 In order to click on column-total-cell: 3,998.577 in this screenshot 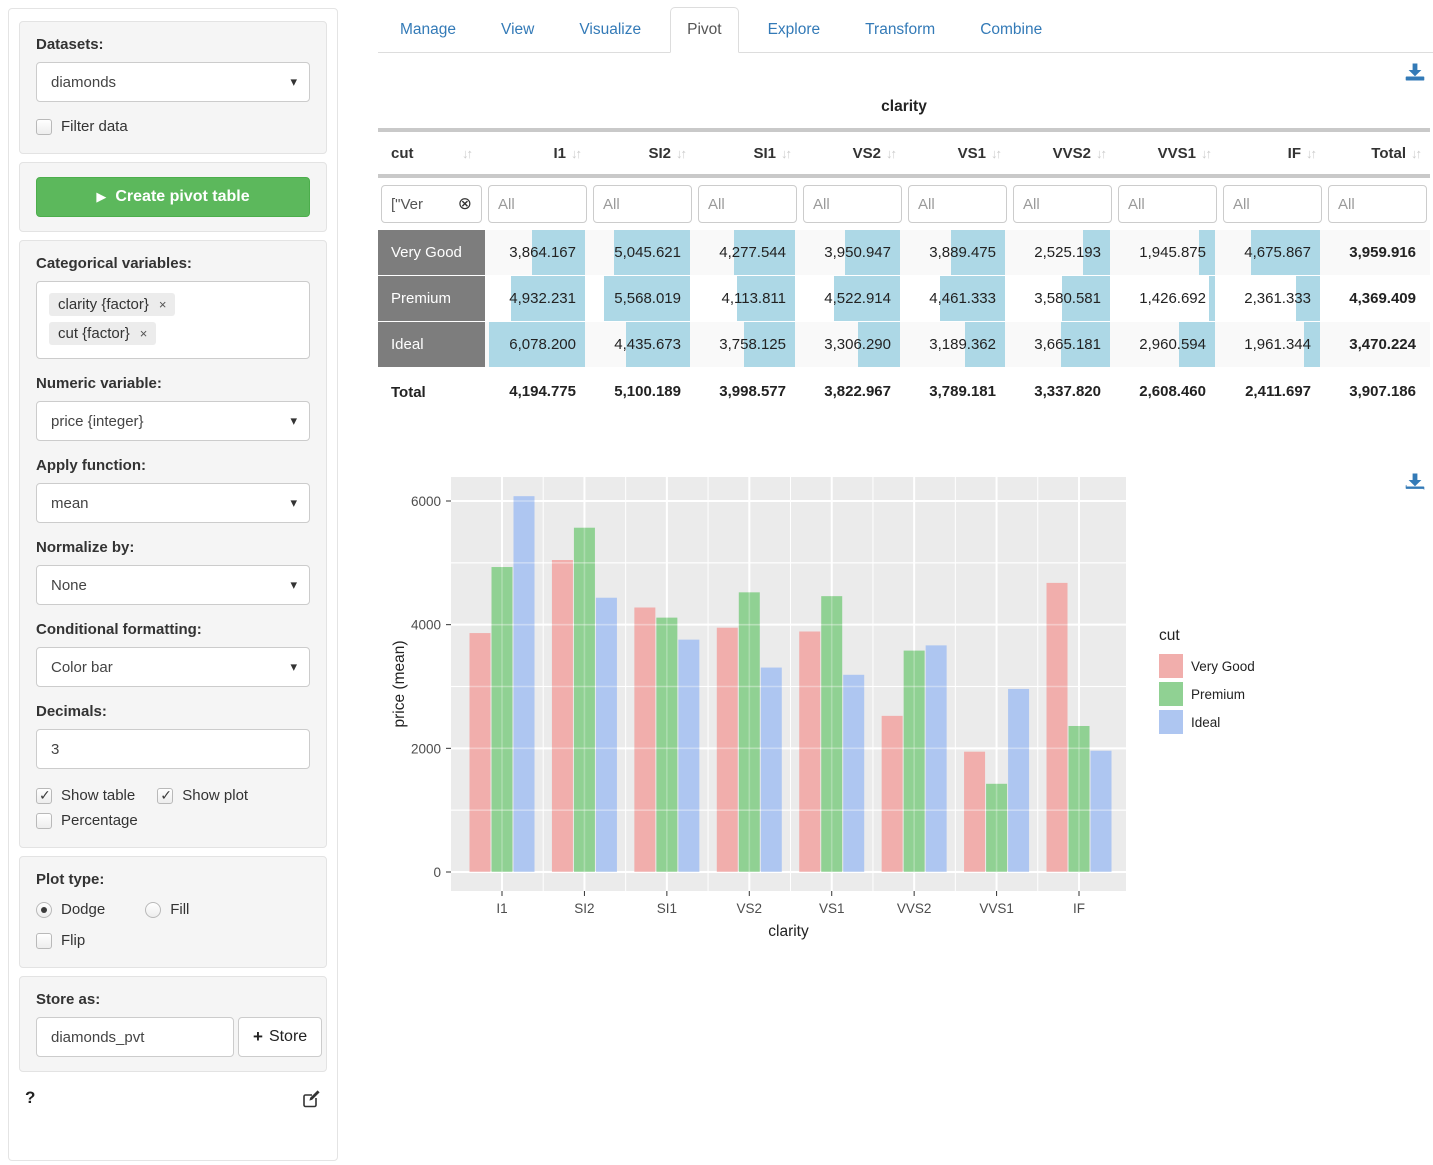, I will do `click(747, 392)`.